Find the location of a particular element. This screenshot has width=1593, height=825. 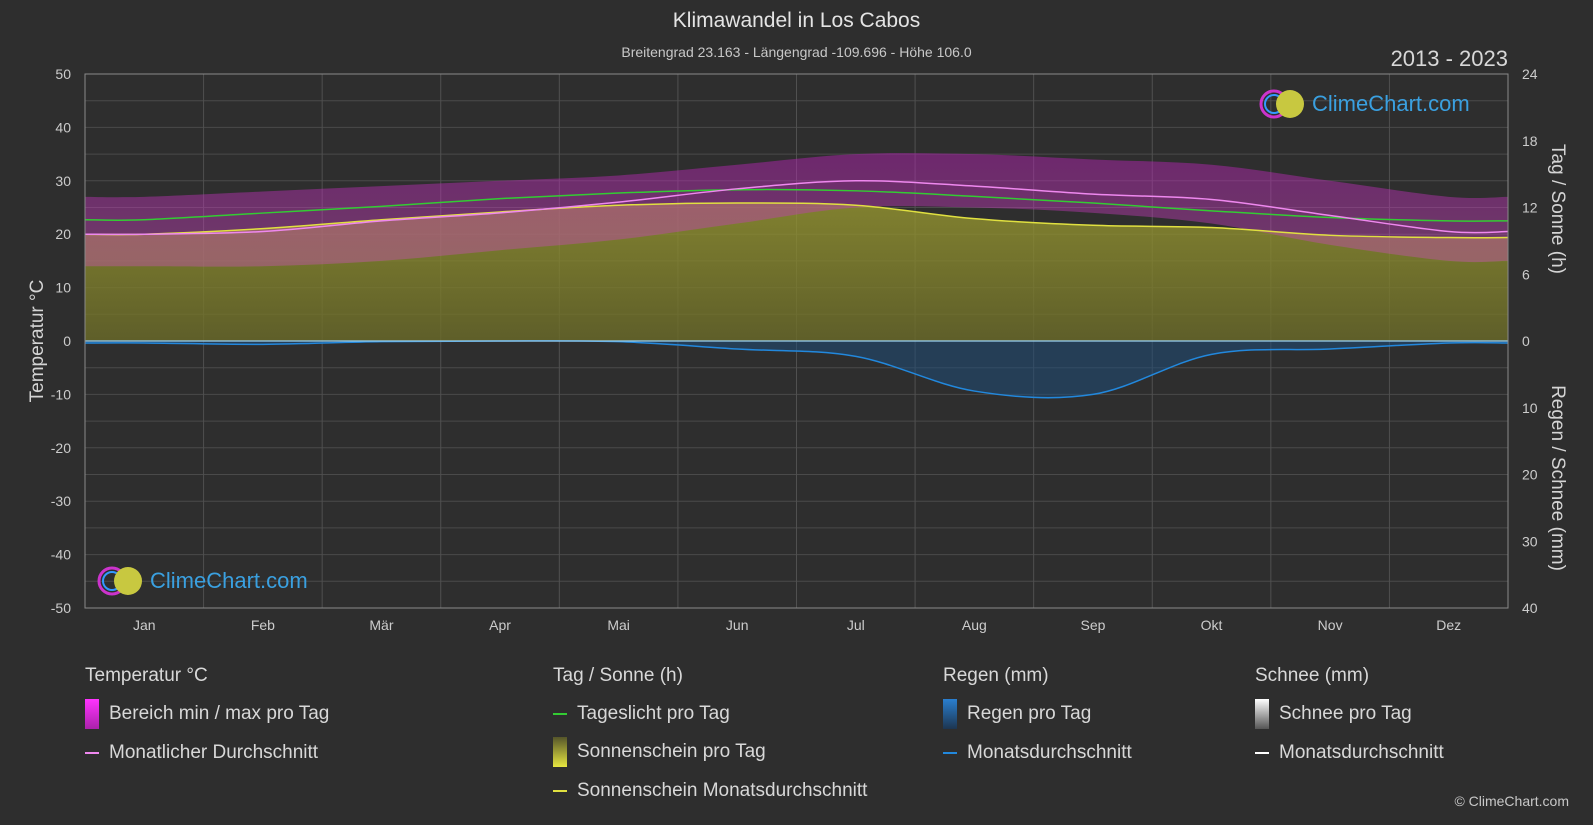

legend-daylight-label: Tageslicht pro Tag is located at coordinates (653, 713).